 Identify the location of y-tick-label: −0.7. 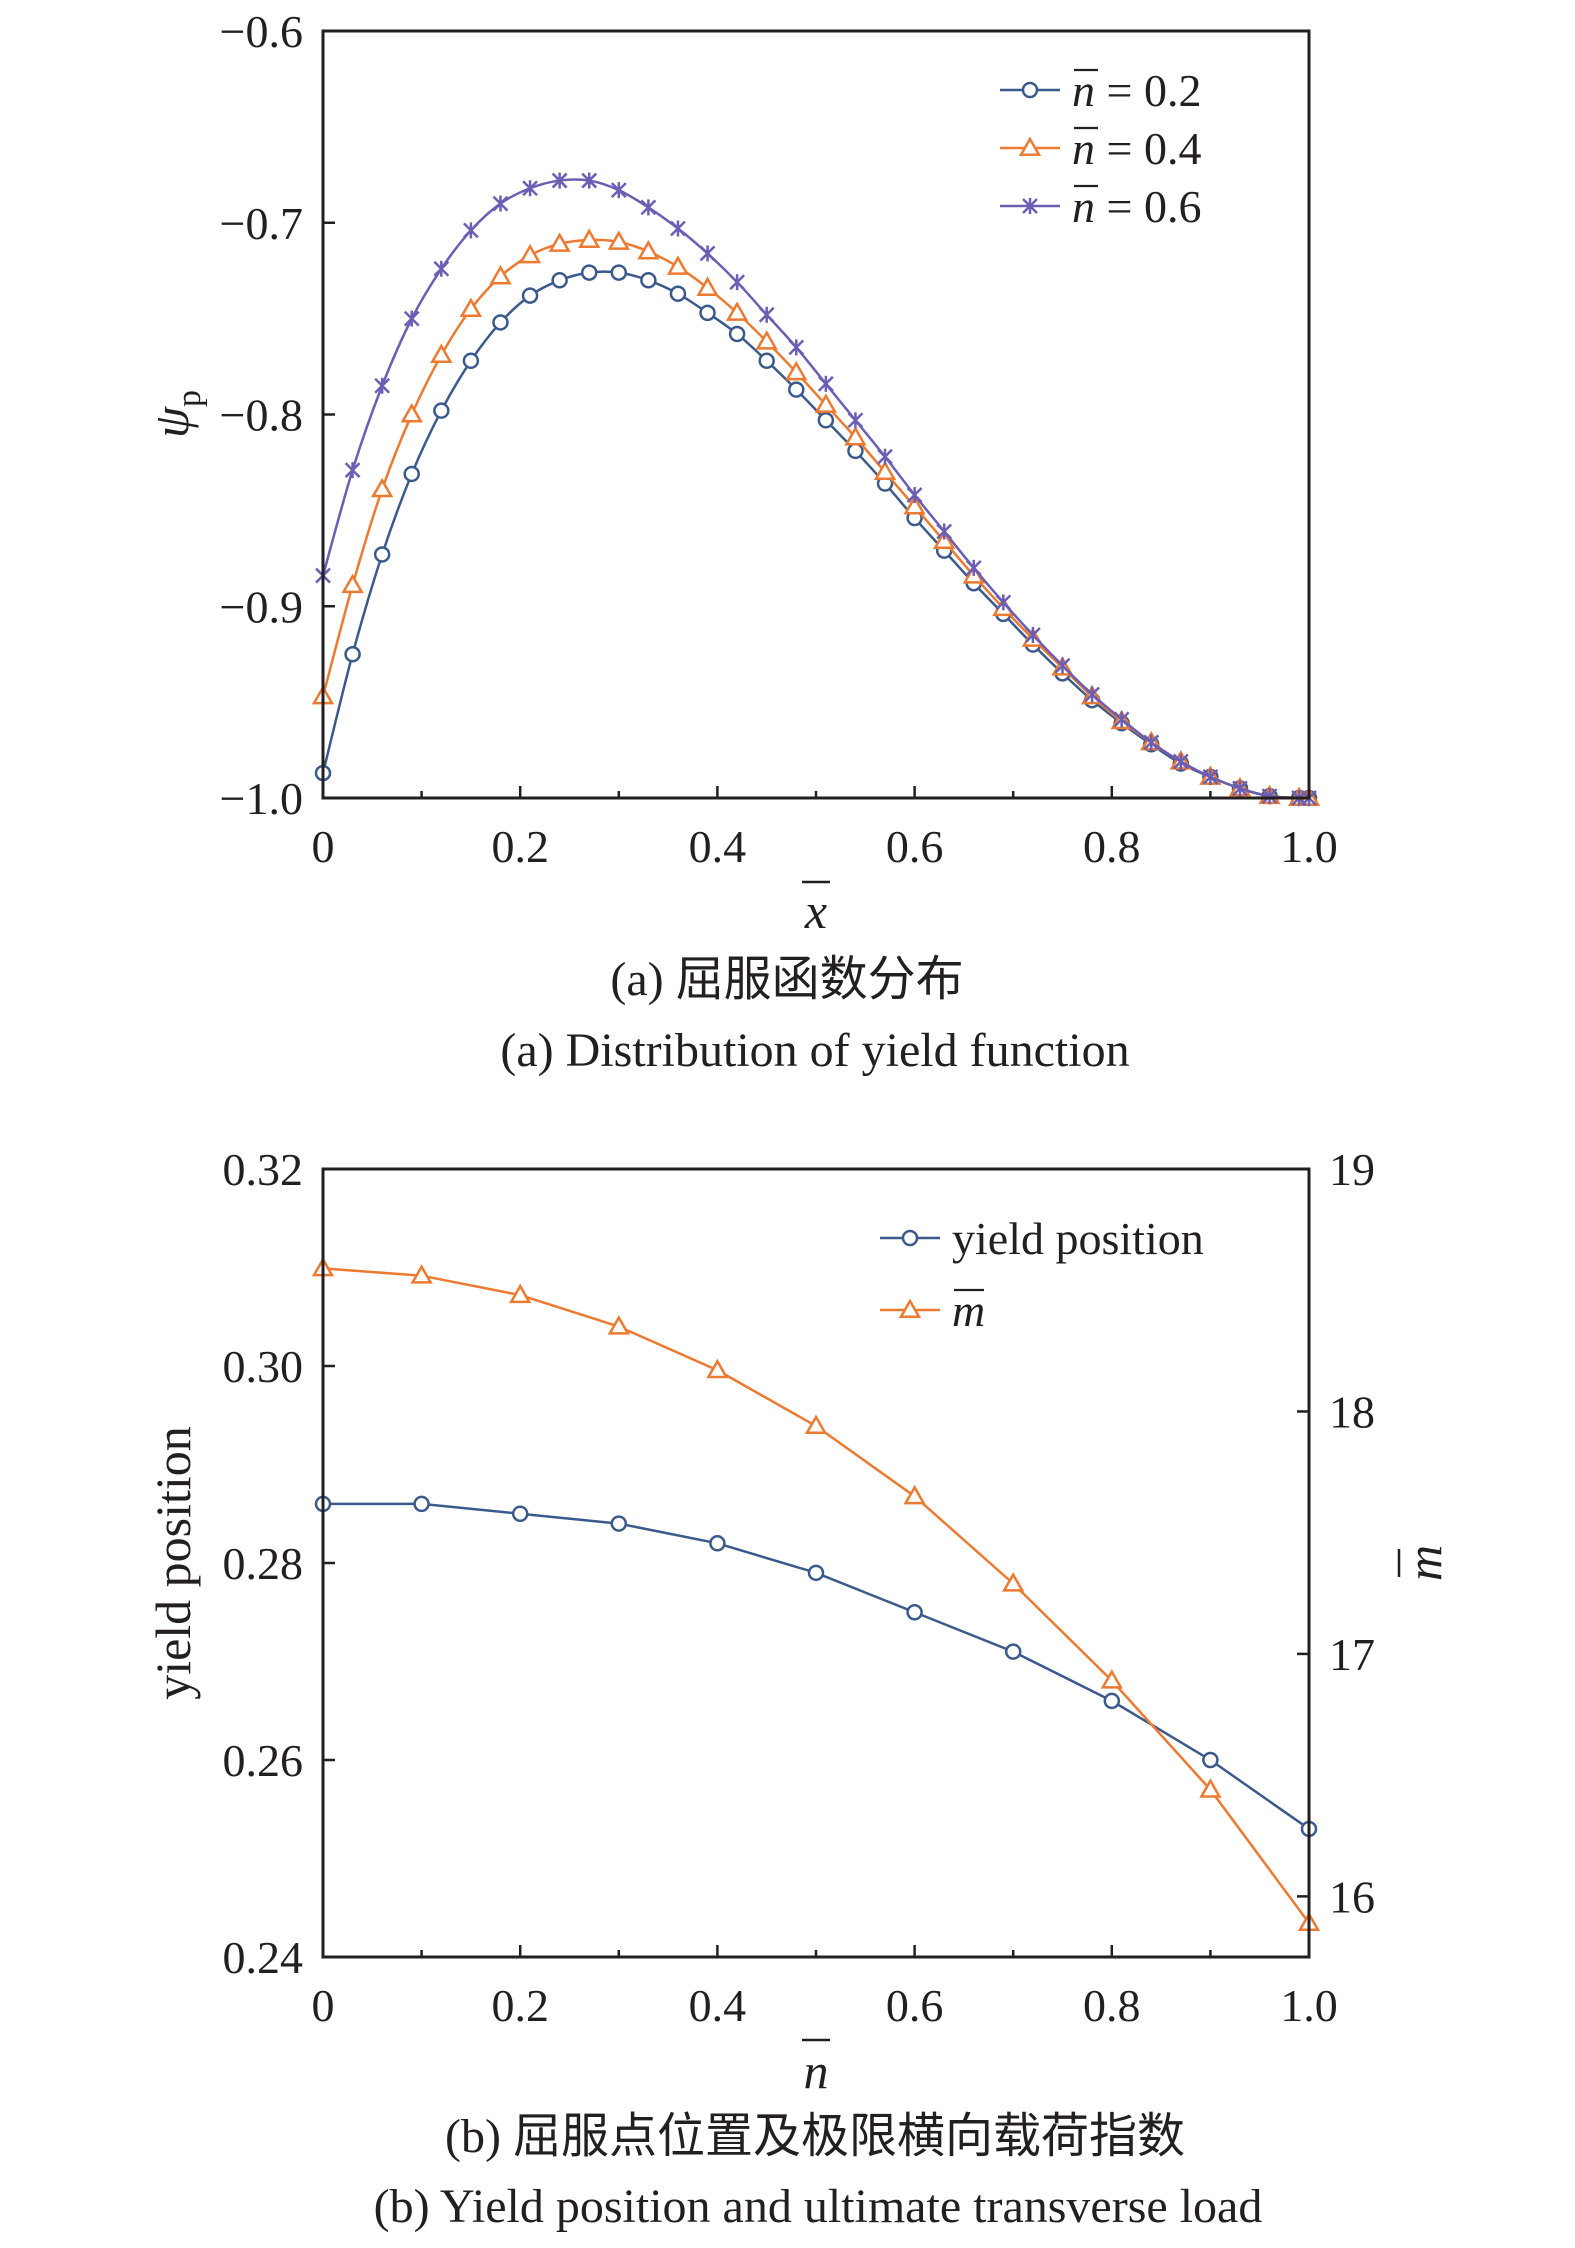
(261, 223).